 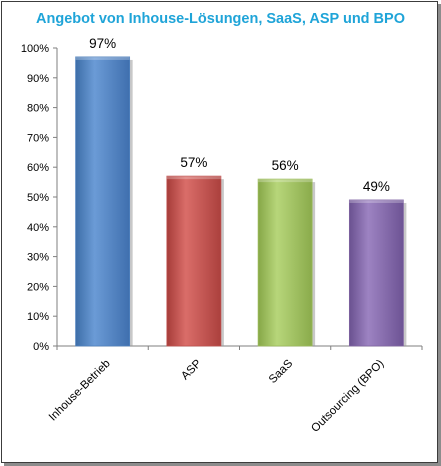 What do you see at coordinates (285, 165) in the screenshot?
I see `data-label: 56%` at bounding box center [285, 165].